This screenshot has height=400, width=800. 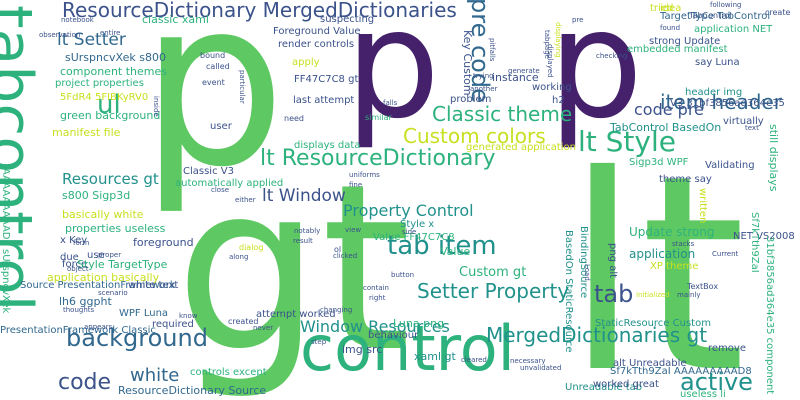 I want to click on cloud-word: generate, so click(x=524, y=71).